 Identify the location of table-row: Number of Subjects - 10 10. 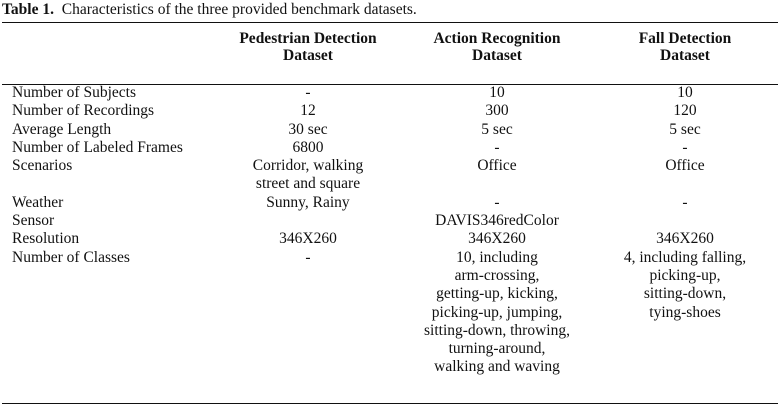
(390, 93).